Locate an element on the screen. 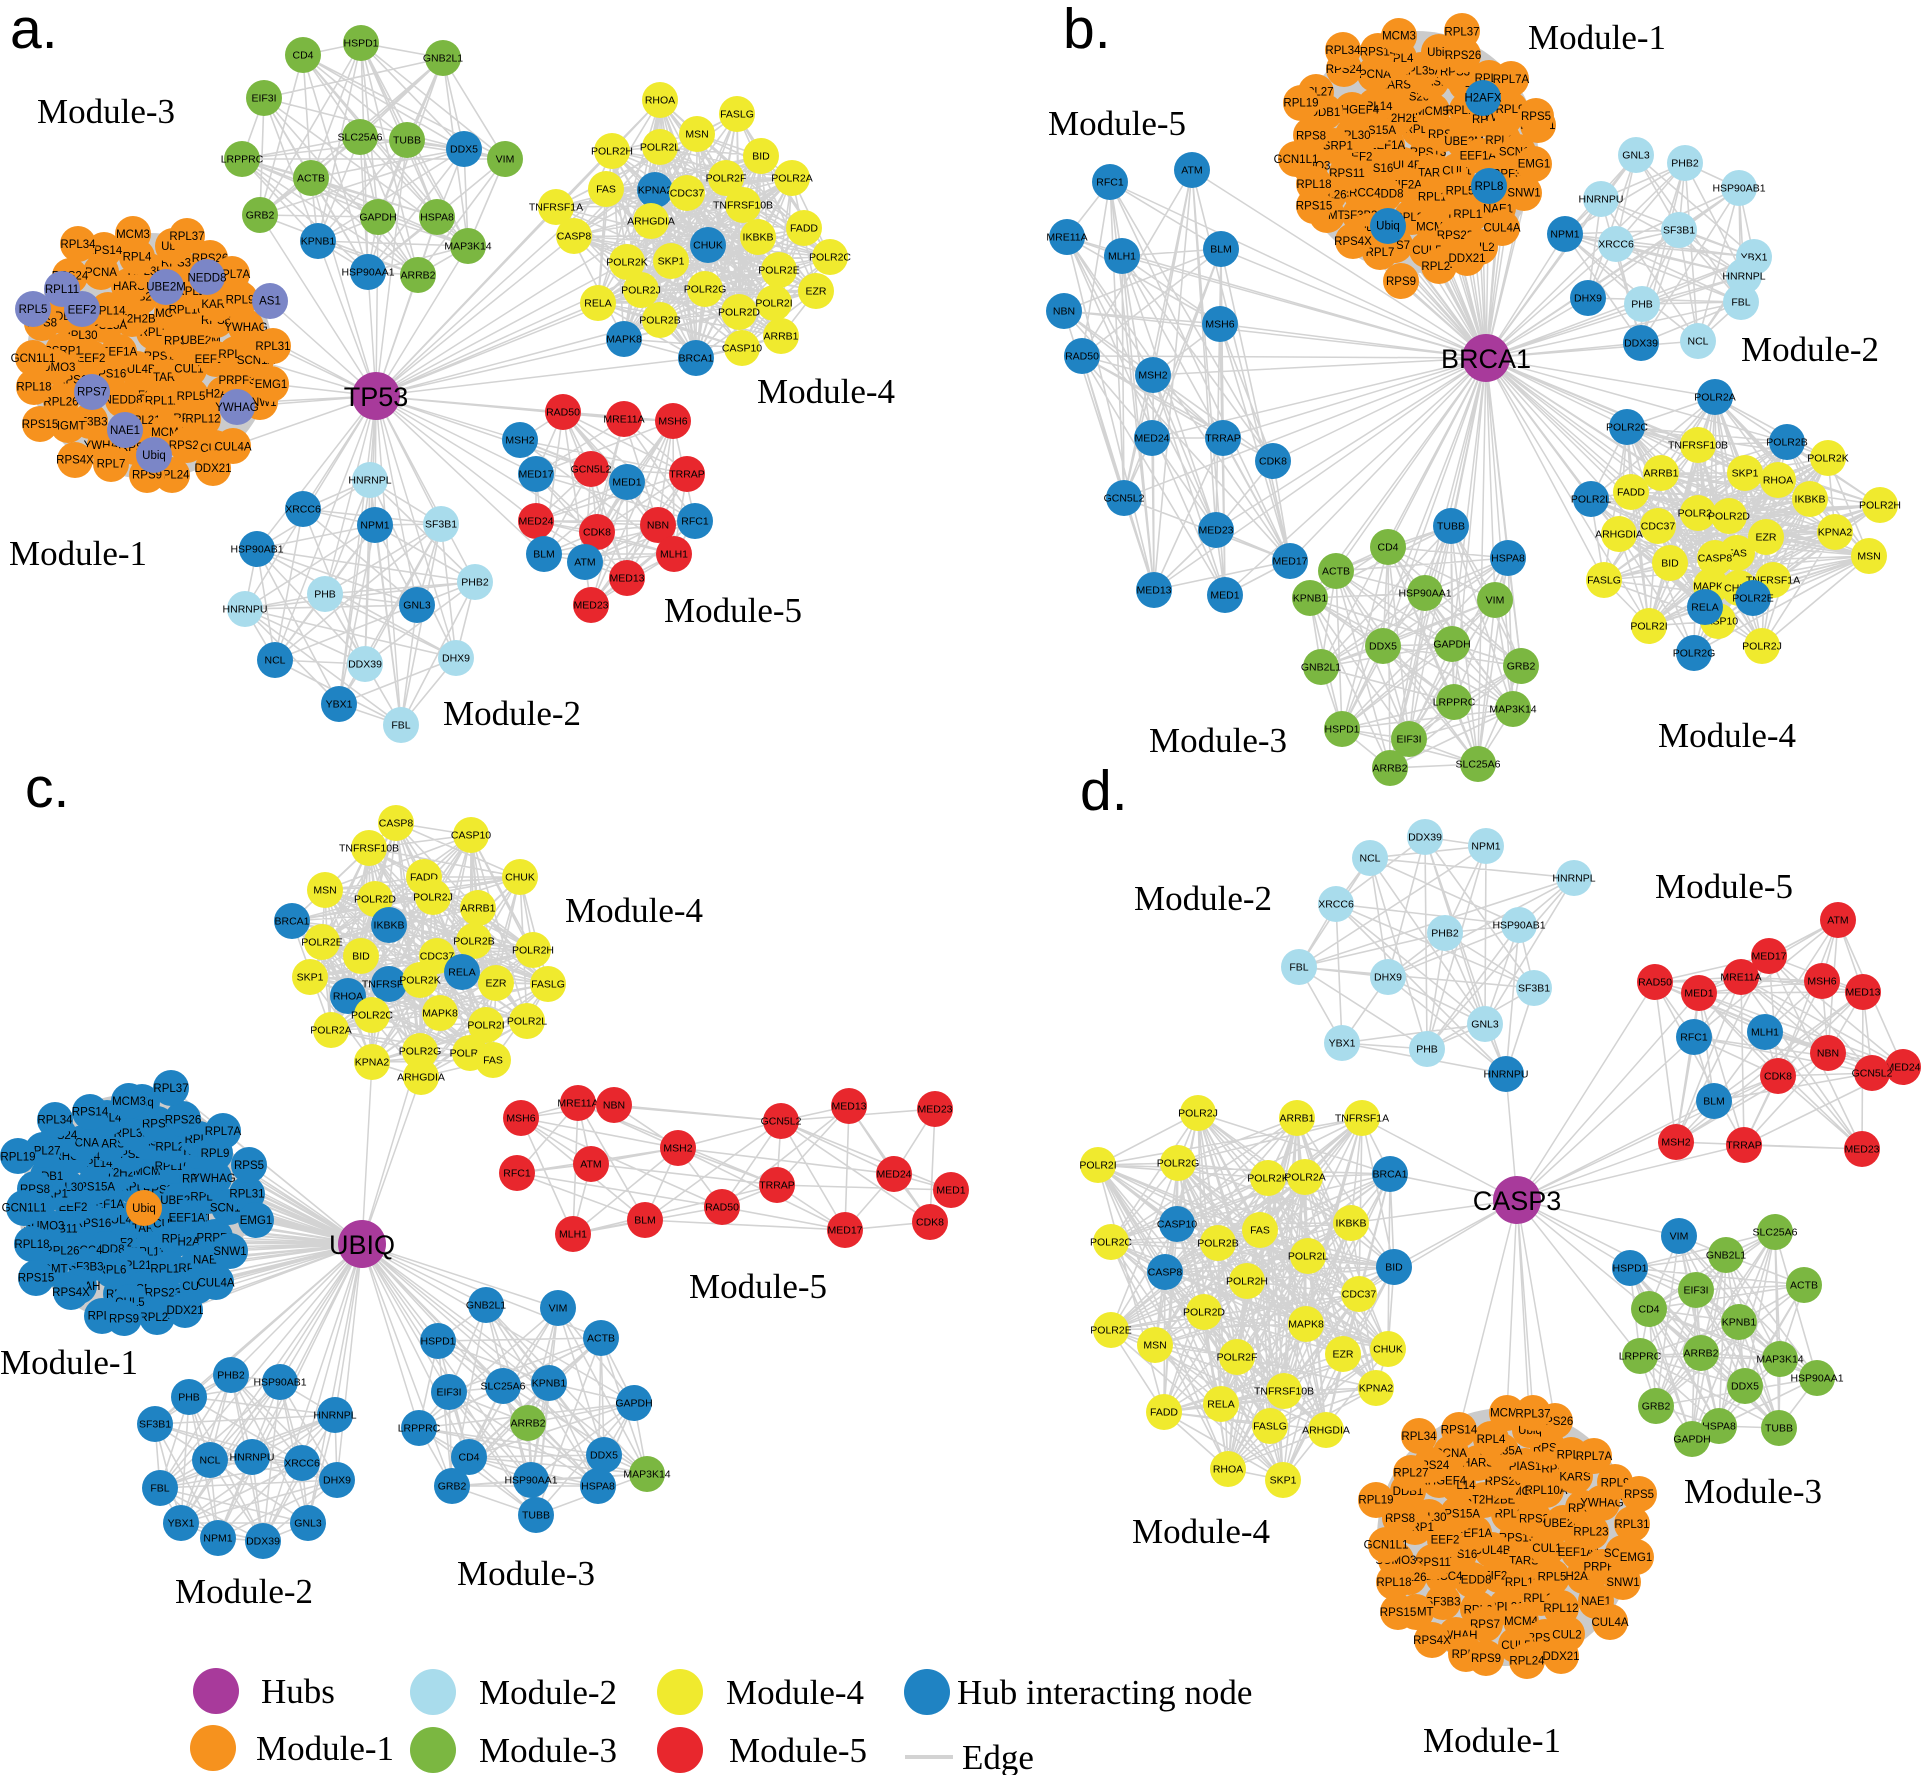 Image resolution: width=1923 pixels, height=1780 pixels. svg-text: RPL7 is located at coordinates (111, 464).